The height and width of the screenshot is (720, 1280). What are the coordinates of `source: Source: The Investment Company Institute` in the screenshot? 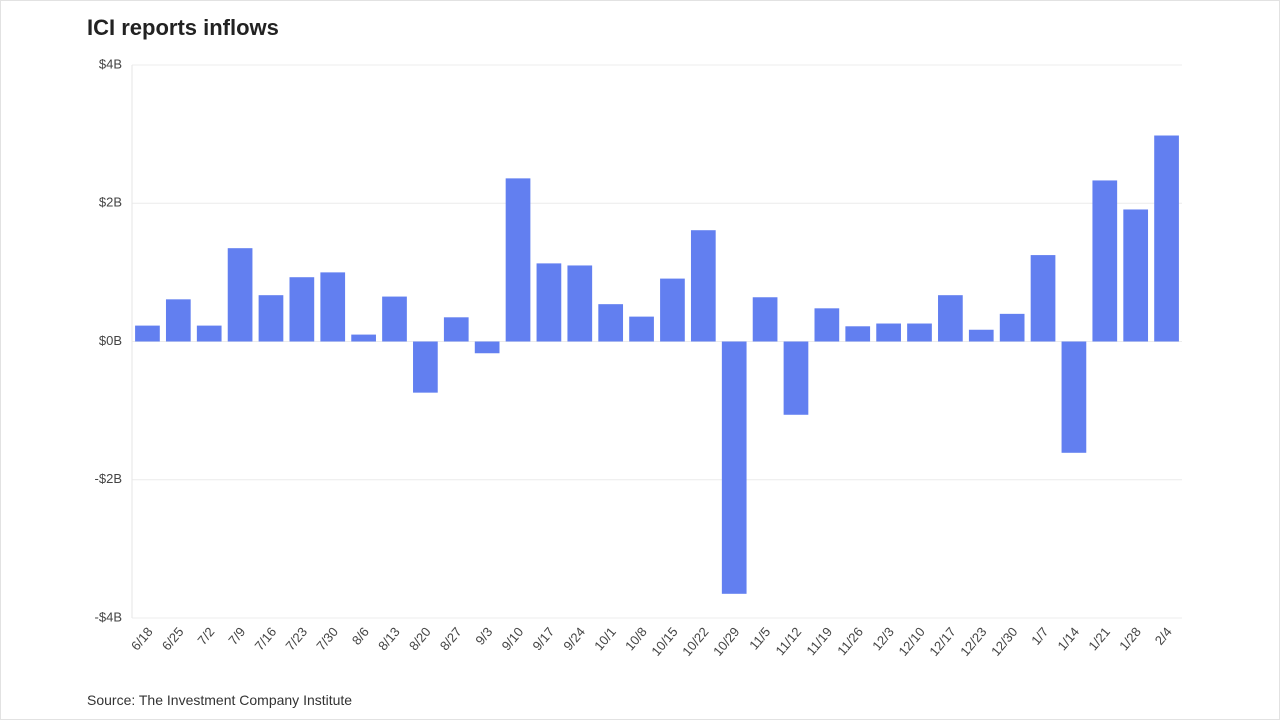 It's located at (219, 700).